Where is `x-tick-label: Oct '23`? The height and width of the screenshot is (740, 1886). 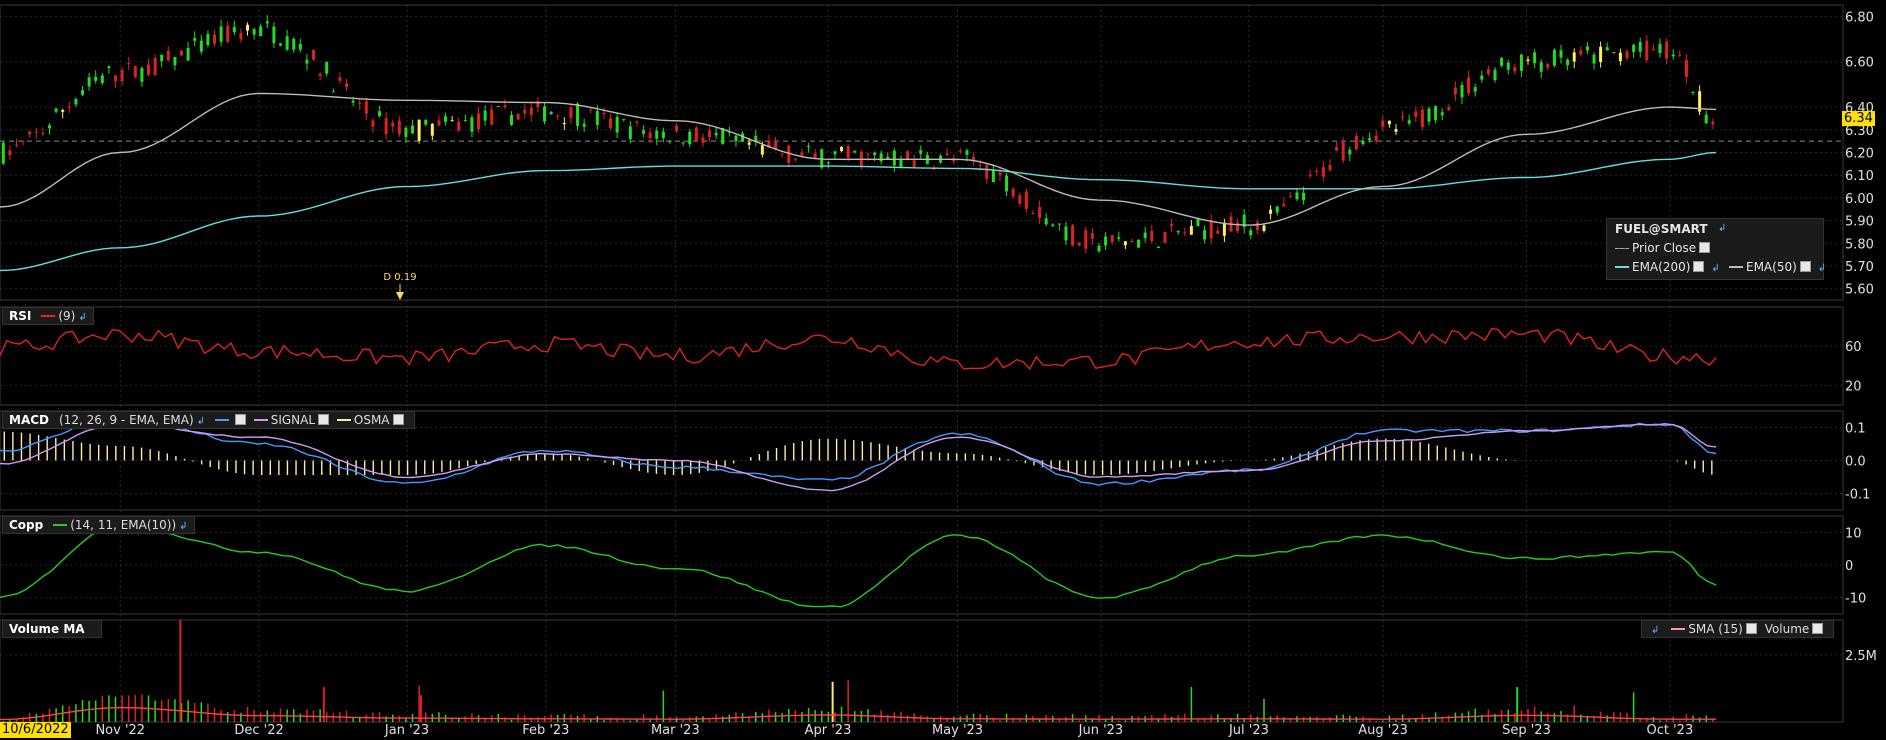 x-tick-label: Oct '23 is located at coordinates (1669, 730).